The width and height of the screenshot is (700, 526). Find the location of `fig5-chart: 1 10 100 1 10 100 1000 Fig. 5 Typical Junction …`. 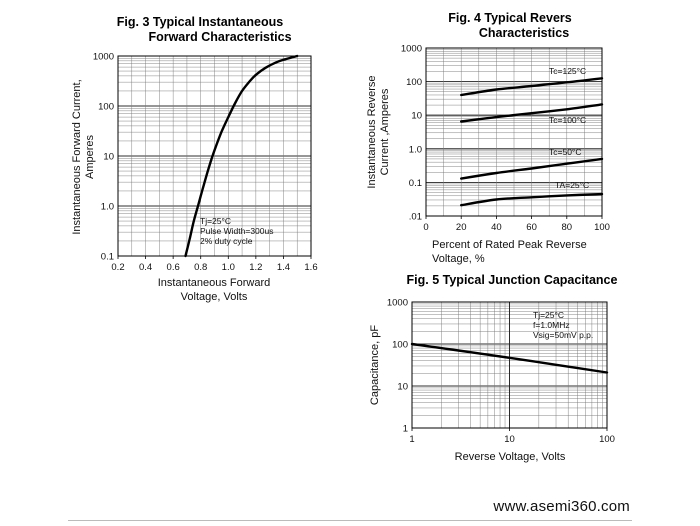

fig5-chart: 1 10 100 1 10 100 1000 Fig. 5 Typical Junction … is located at coordinates (493, 368).